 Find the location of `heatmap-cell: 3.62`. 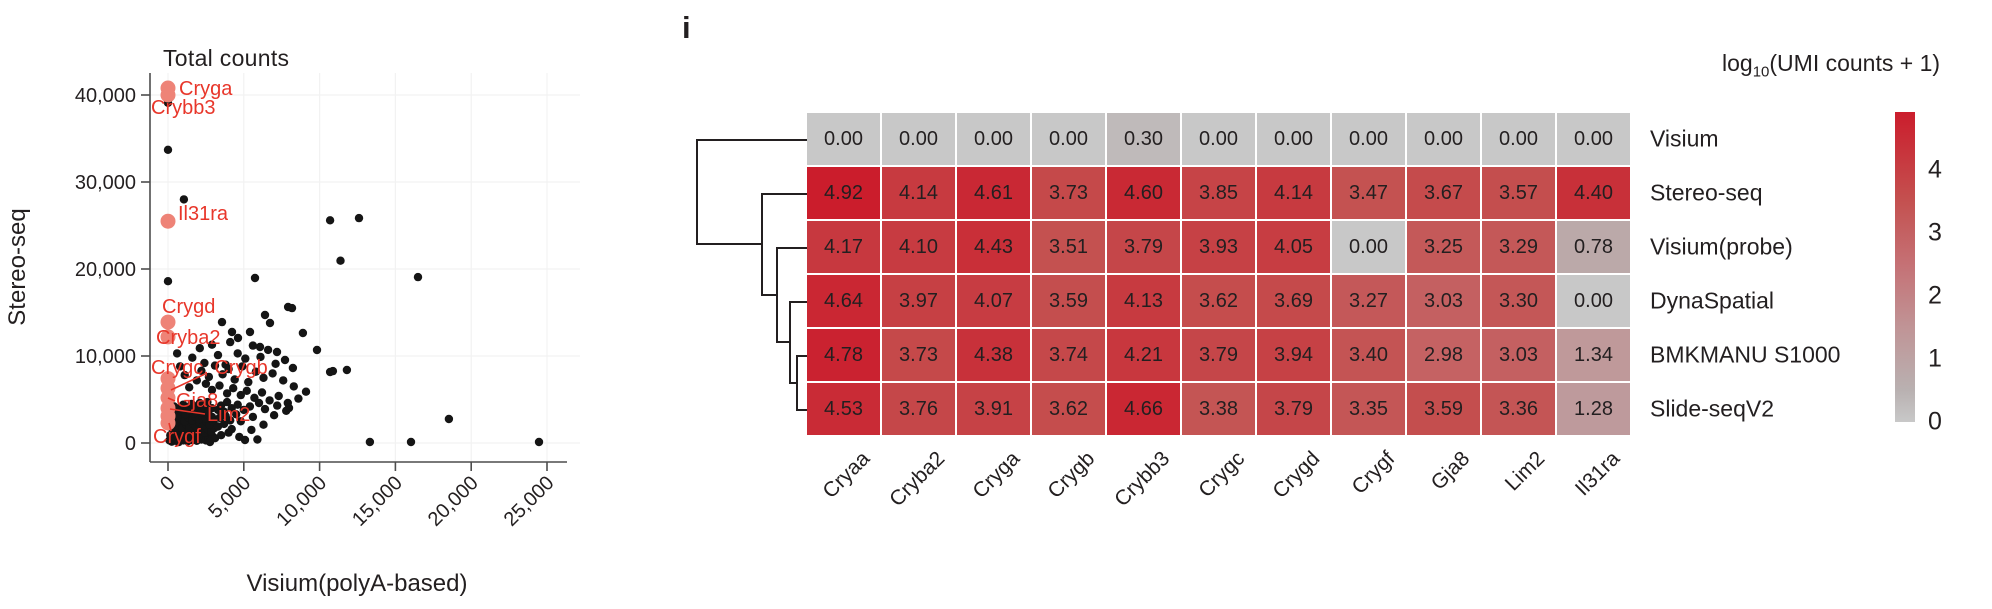

heatmap-cell: 3.62 is located at coordinates (1218, 301).